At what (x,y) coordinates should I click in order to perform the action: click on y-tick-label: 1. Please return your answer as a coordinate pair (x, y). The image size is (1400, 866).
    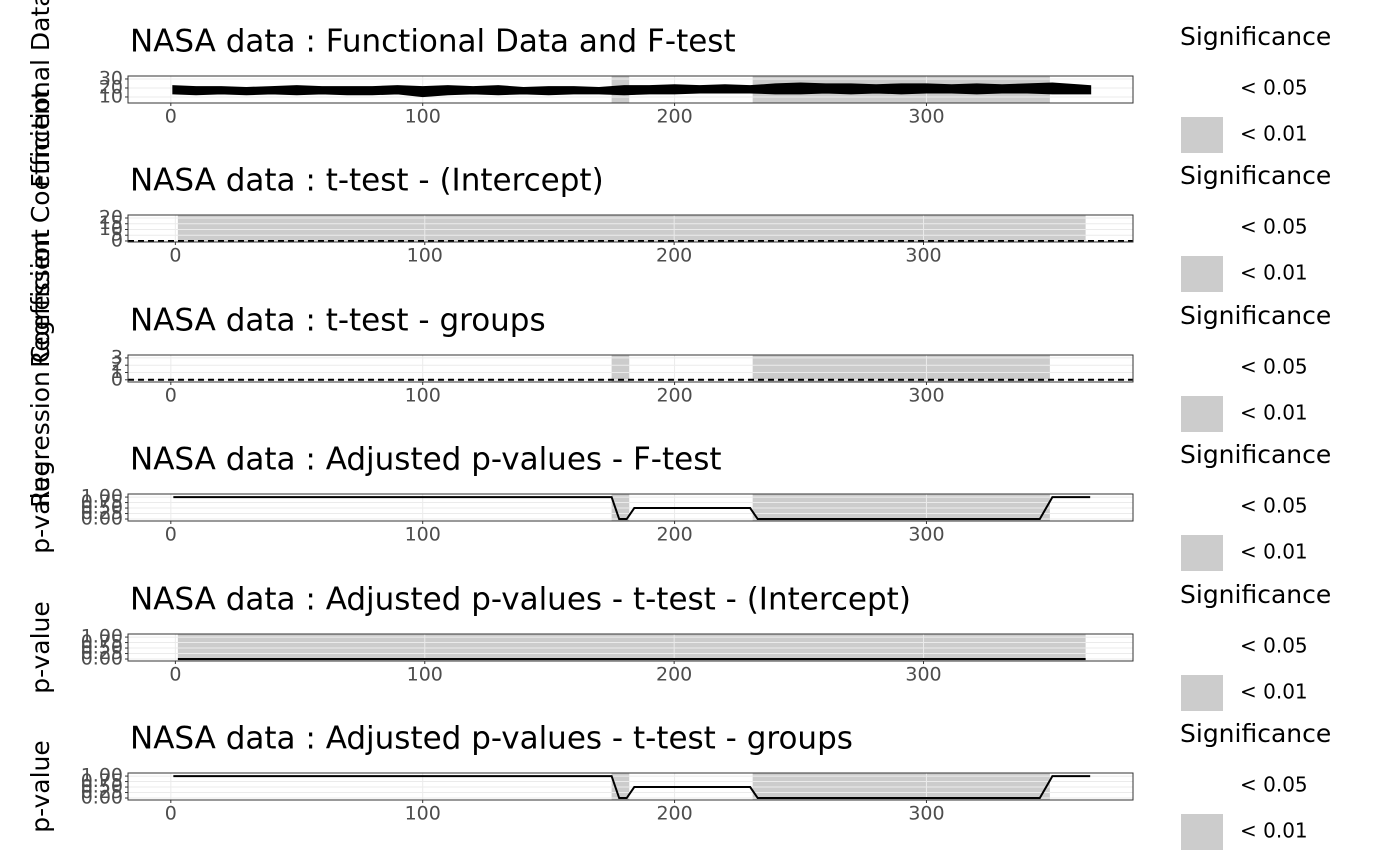
    Looking at the image, I should click on (117, 372).